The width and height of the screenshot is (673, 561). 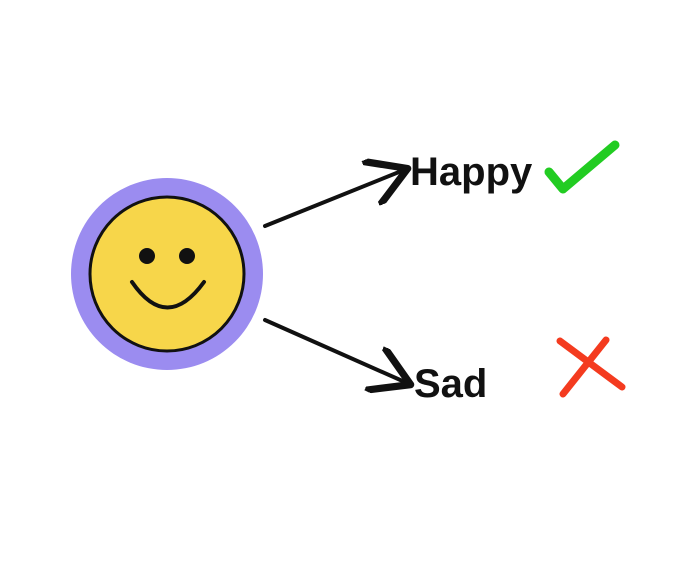 What do you see at coordinates (471, 172) in the screenshot?
I see `happy-label: Happy` at bounding box center [471, 172].